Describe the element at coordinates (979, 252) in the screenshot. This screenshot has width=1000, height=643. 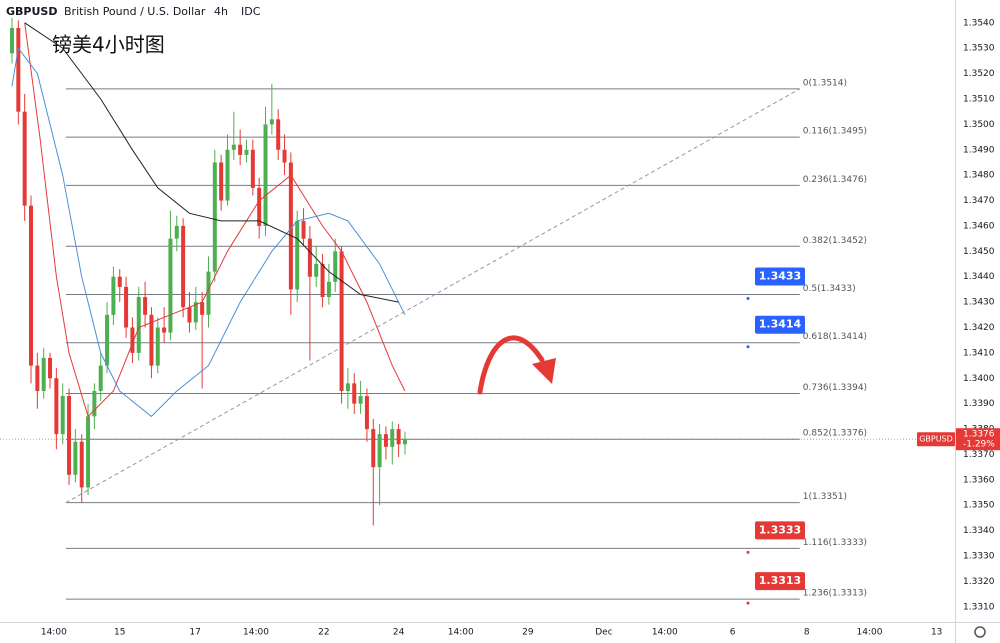
I see `y-tick-label: 1.3450` at that location.